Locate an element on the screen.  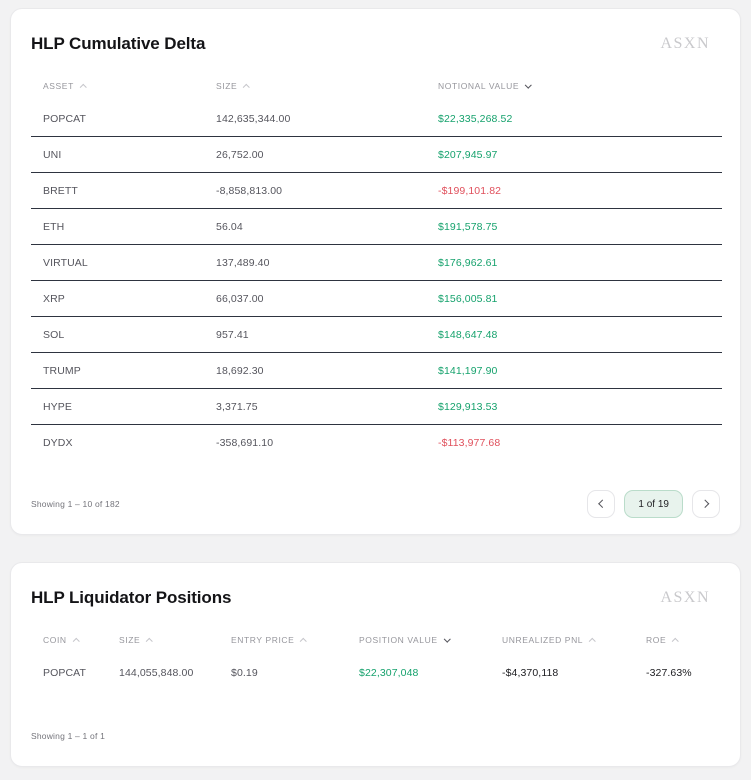
column-label: UNREALIZED PNL is located at coordinates (543, 640).